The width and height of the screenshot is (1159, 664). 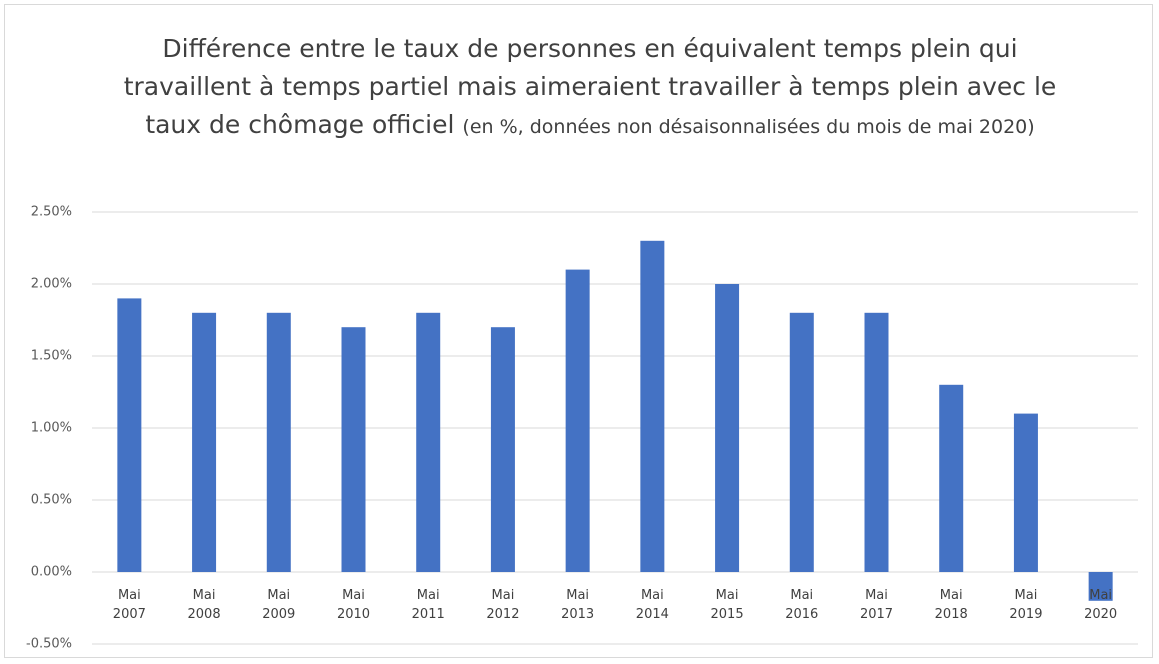 I want to click on x-tick-label: Mai 2012, so click(x=503, y=605).